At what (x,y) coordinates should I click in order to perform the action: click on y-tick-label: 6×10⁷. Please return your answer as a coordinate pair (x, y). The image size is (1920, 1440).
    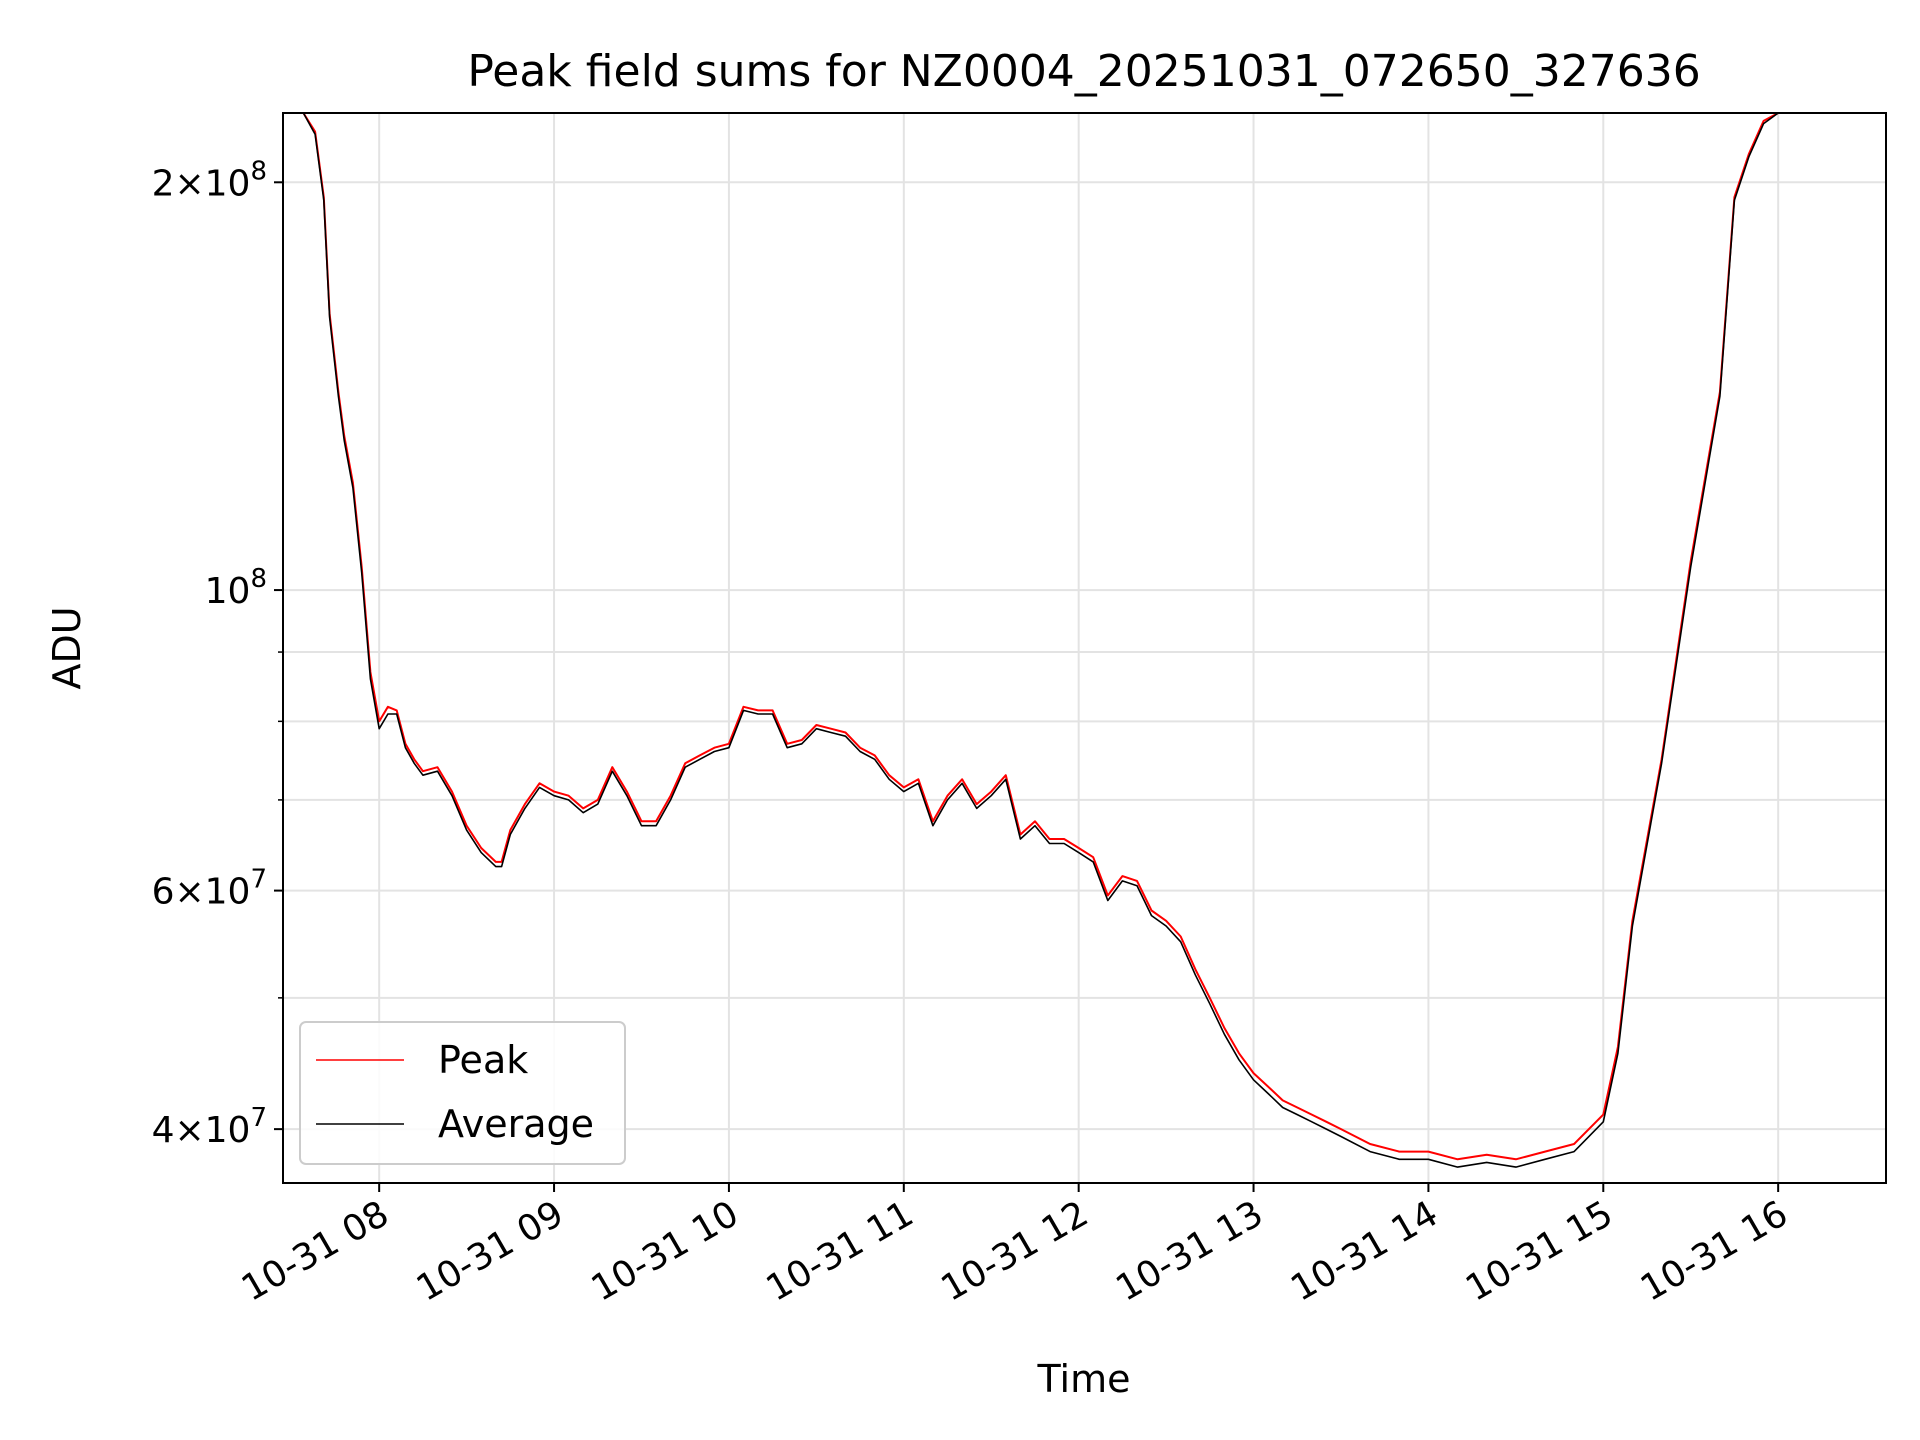
    Looking at the image, I should click on (209, 889).